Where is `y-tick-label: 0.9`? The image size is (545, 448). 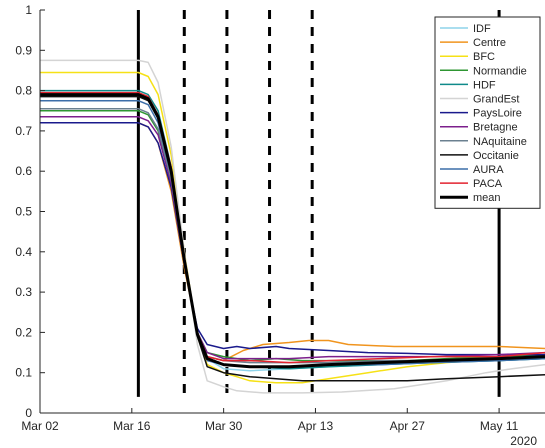
y-tick-label: 0.9 is located at coordinates (23, 50).